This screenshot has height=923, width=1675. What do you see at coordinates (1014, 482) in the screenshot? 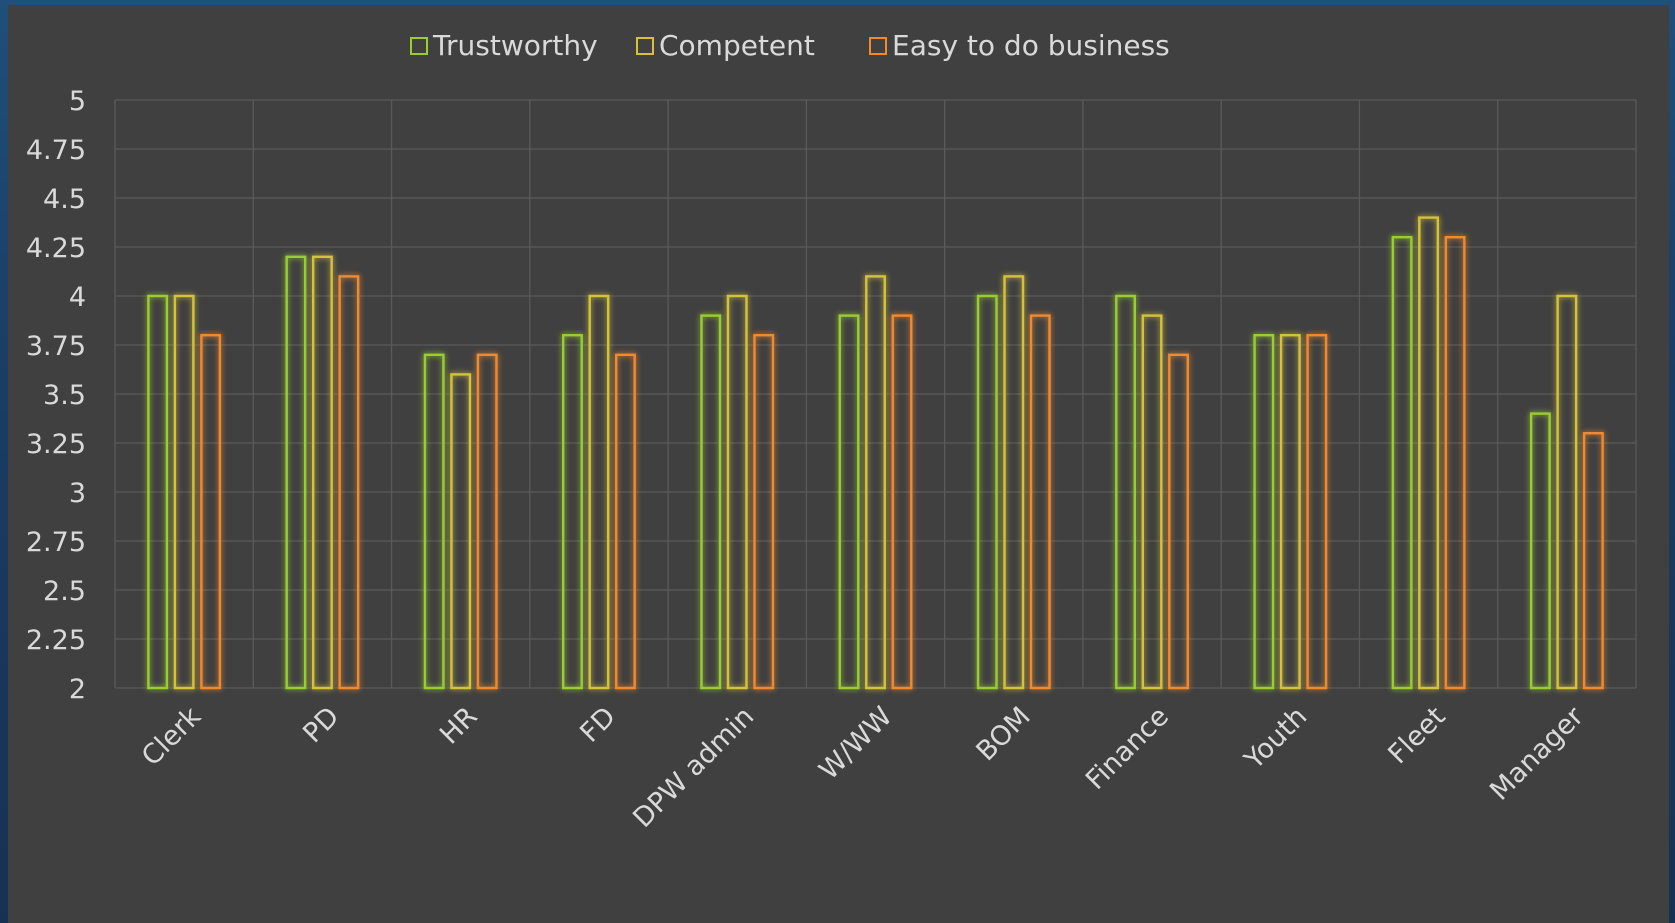
I see `bar-competent-bom` at bounding box center [1014, 482].